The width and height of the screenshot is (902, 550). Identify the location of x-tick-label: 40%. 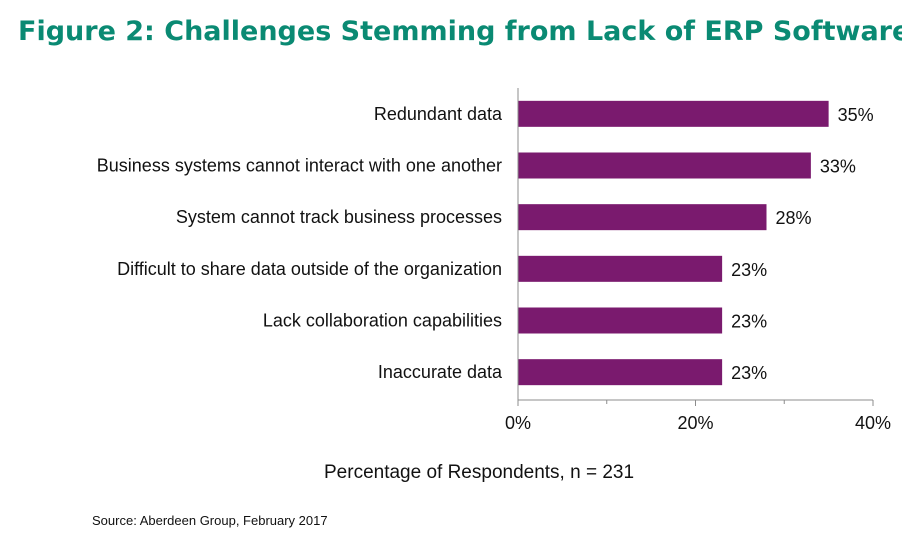
(873, 423).